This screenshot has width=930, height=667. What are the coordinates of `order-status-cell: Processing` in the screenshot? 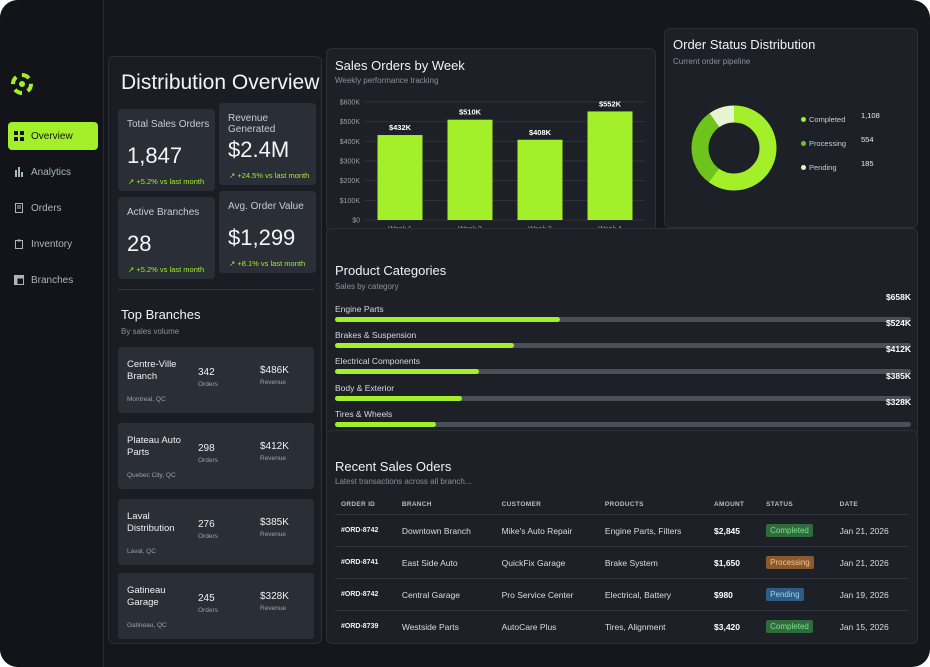 It's located at (797, 562).